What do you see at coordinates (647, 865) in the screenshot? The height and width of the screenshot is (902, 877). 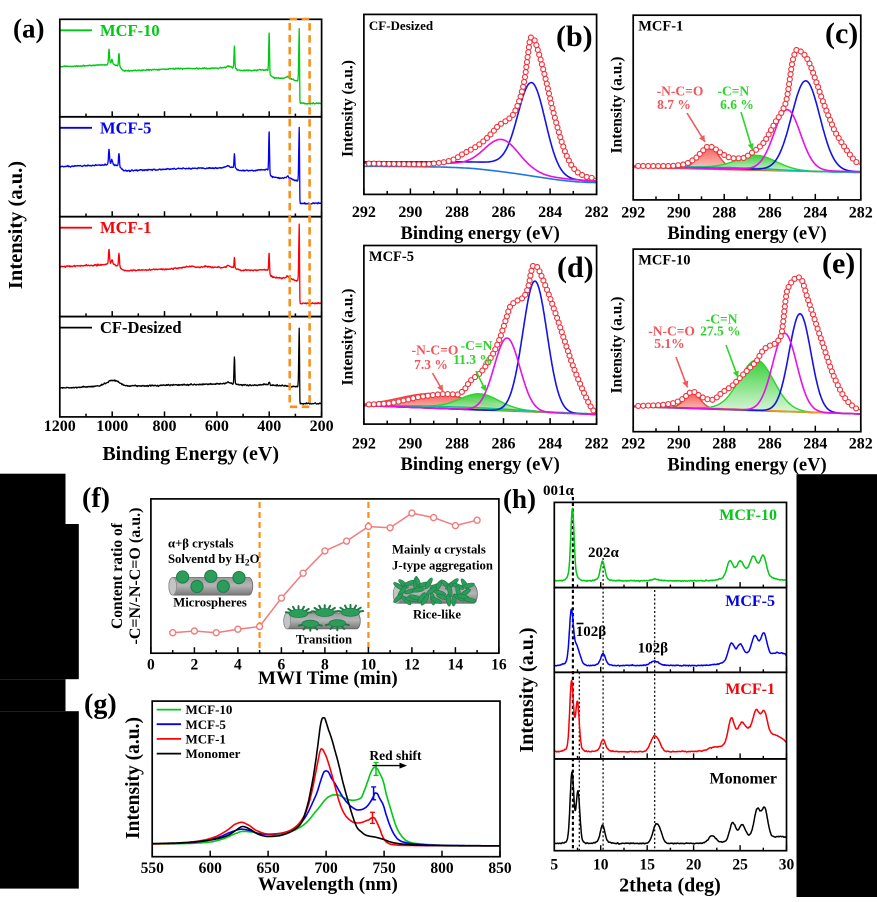 I see `svg-text: 15` at bounding box center [647, 865].